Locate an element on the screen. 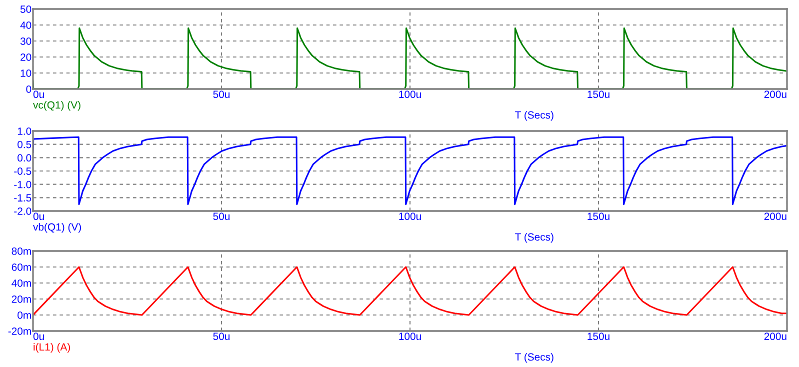 This screenshot has height=367, width=799. y-tick-label: 60m is located at coordinates (21, 267).